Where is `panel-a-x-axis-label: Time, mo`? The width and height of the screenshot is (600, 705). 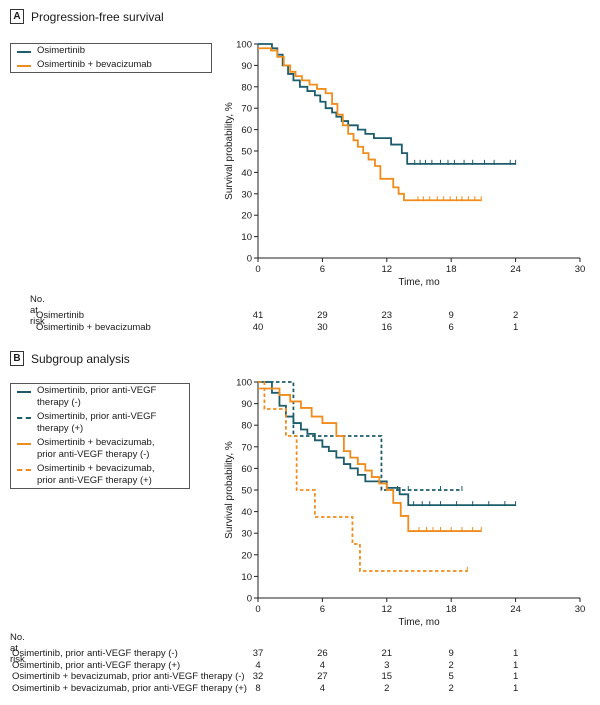
panel-a-x-axis-label: Time, mo is located at coordinates (419, 282).